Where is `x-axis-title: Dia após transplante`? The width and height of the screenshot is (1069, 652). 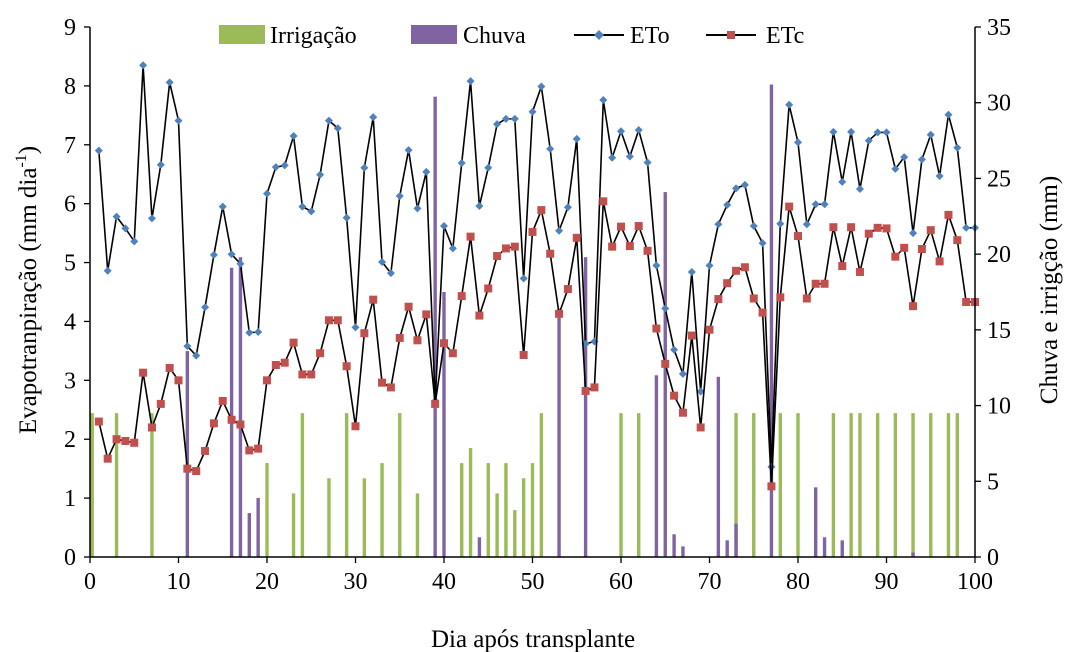 x-axis-title: Dia após transplante is located at coordinates (533, 639).